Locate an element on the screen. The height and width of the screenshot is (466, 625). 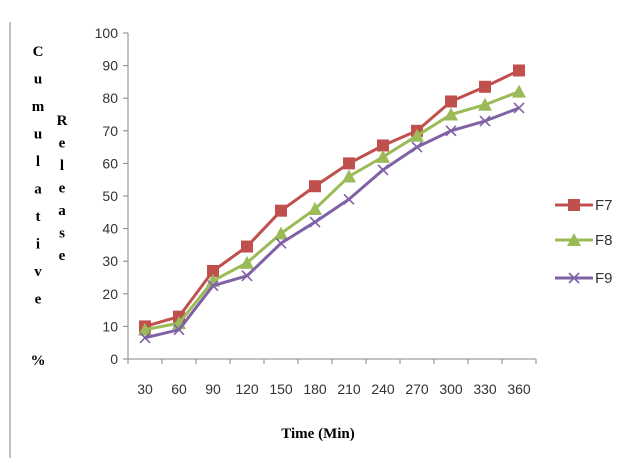
x-tick-label: 330 is located at coordinates (485, 389).